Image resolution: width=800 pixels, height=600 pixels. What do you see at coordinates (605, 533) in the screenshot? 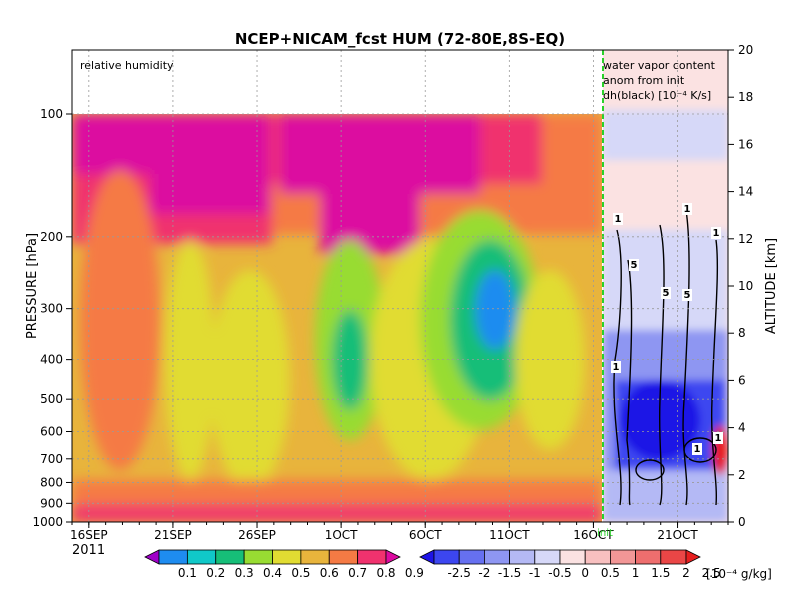
I see `init-label: init` at bounding box center [605, 533].